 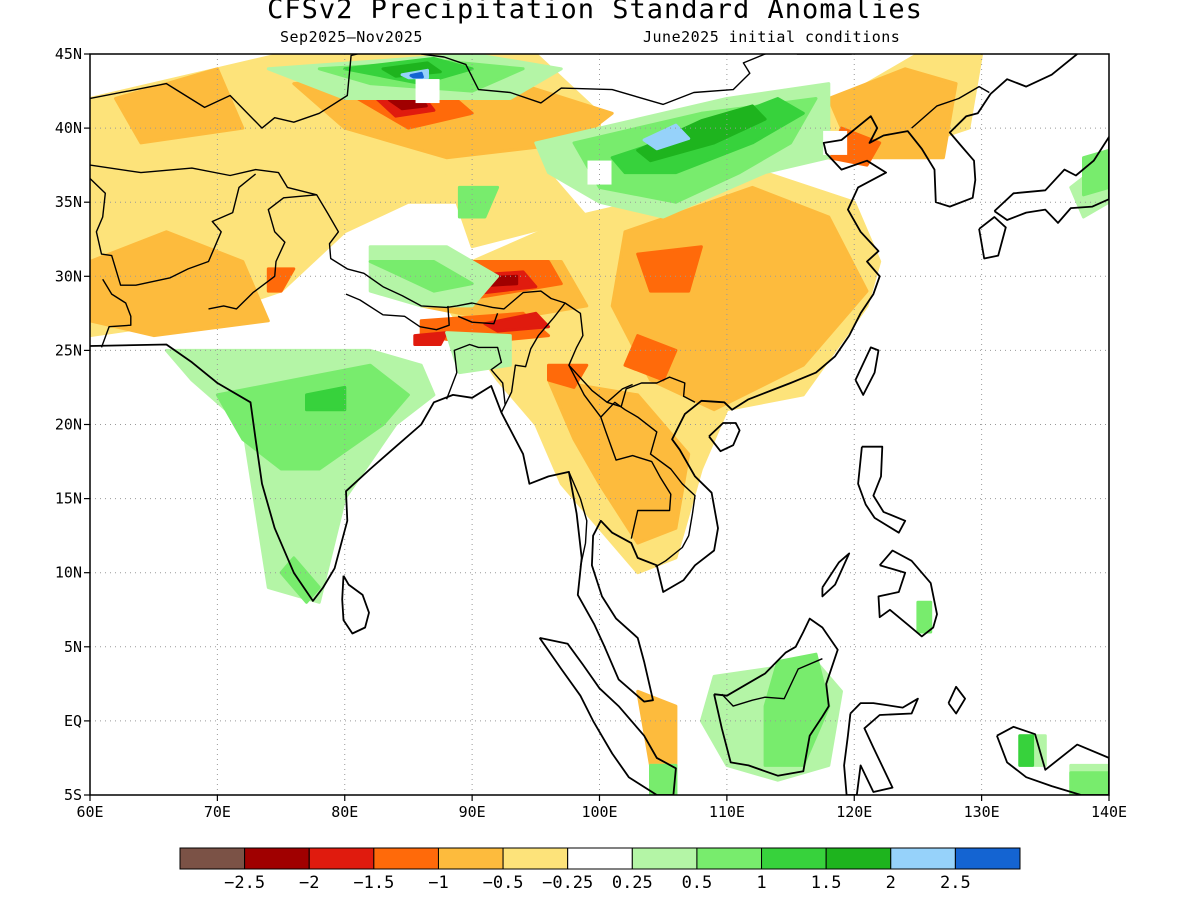 I want to click on lon-tick-label: 70E, so click(x=217, y=812).